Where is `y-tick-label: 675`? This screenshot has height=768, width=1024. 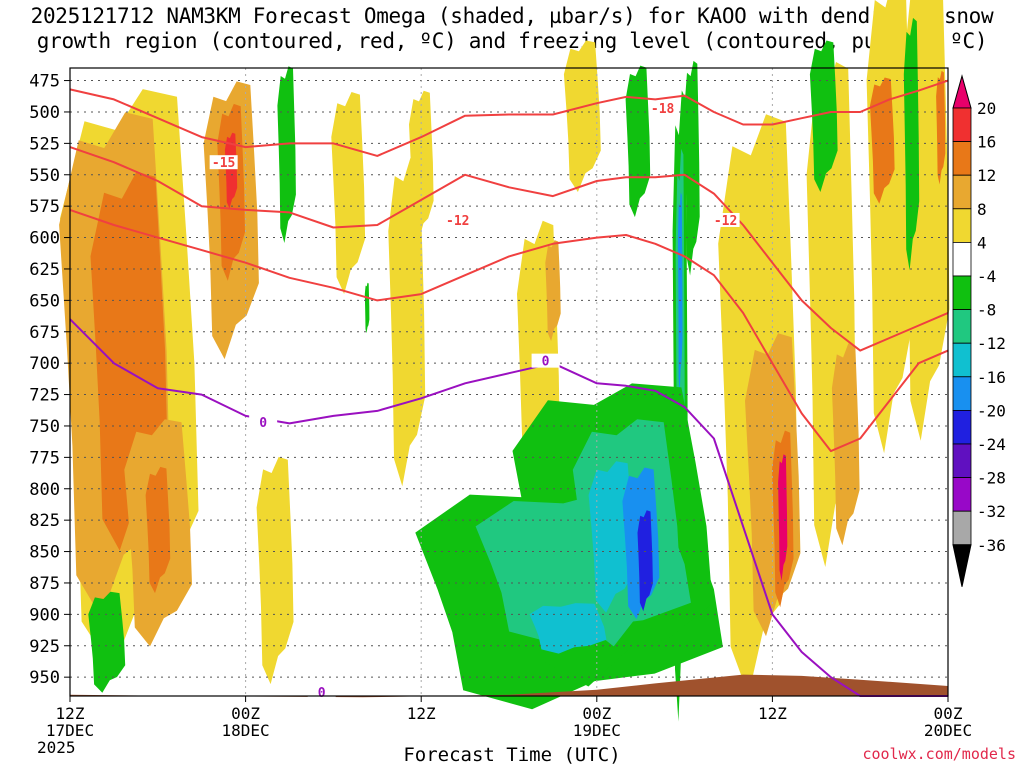
y-tick-label: 675 is located at coordinates (44, 333).